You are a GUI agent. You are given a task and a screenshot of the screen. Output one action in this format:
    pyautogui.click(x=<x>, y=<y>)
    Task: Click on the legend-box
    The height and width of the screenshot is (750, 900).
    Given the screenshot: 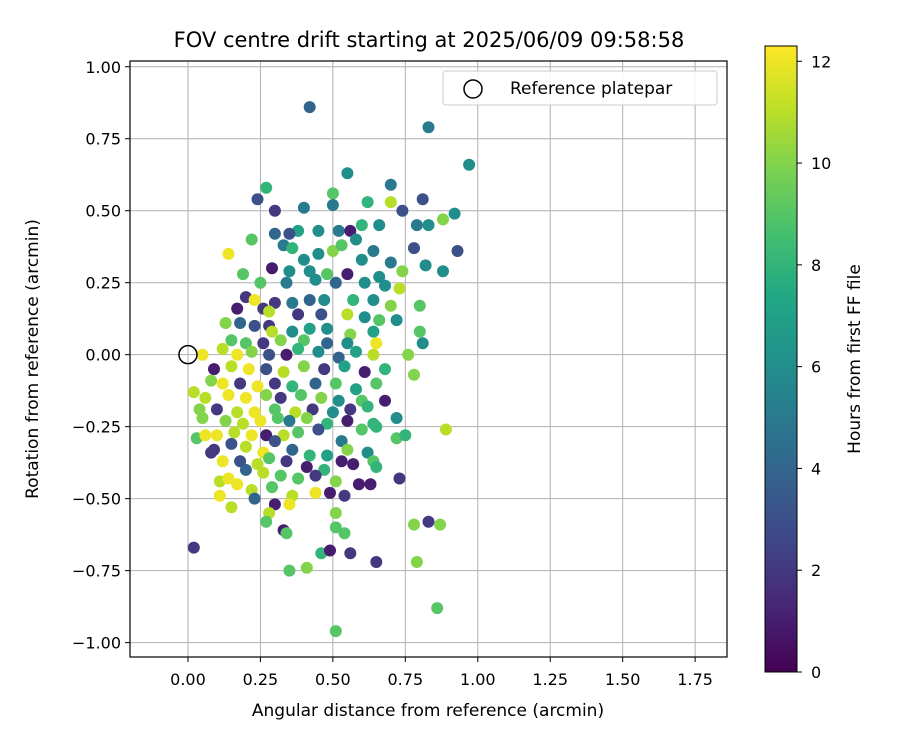 What is the action you would take?
    pyautogui.click(x=580, y=88)
    